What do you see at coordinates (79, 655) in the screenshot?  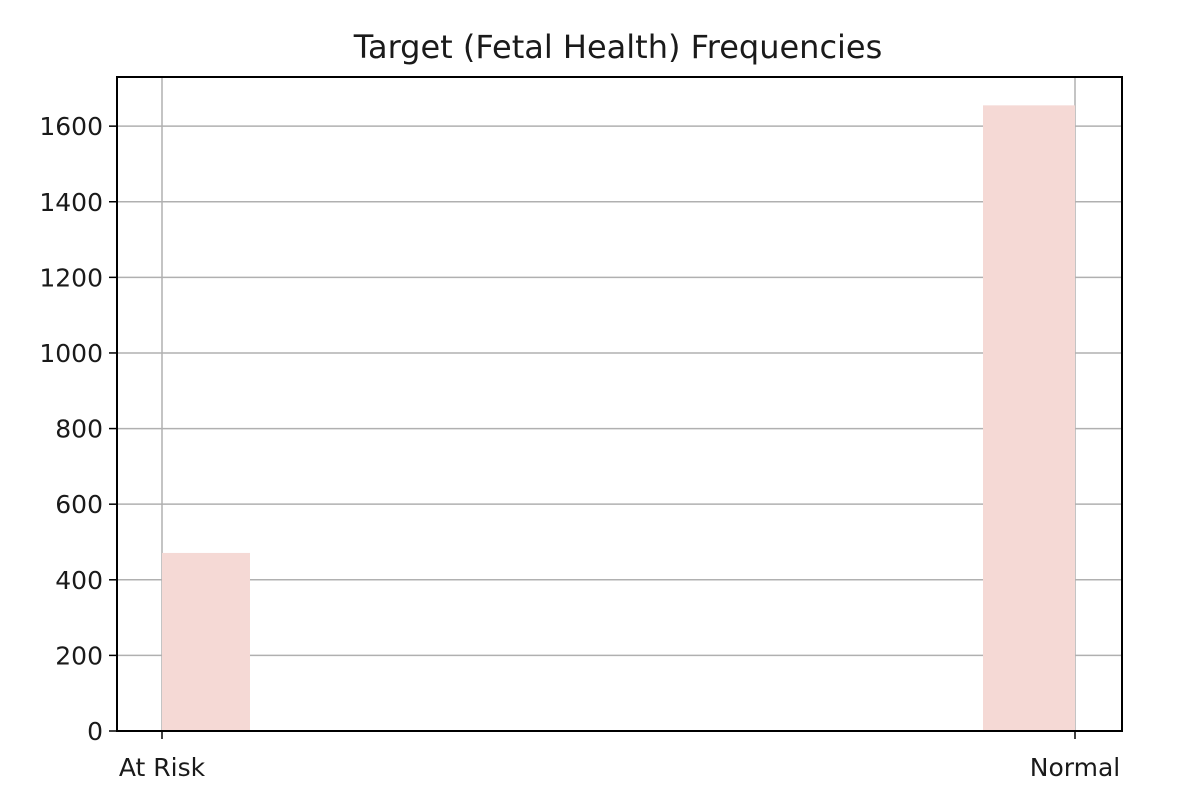 I see `y-tick-label: 200` at bounding box center [79, 655].